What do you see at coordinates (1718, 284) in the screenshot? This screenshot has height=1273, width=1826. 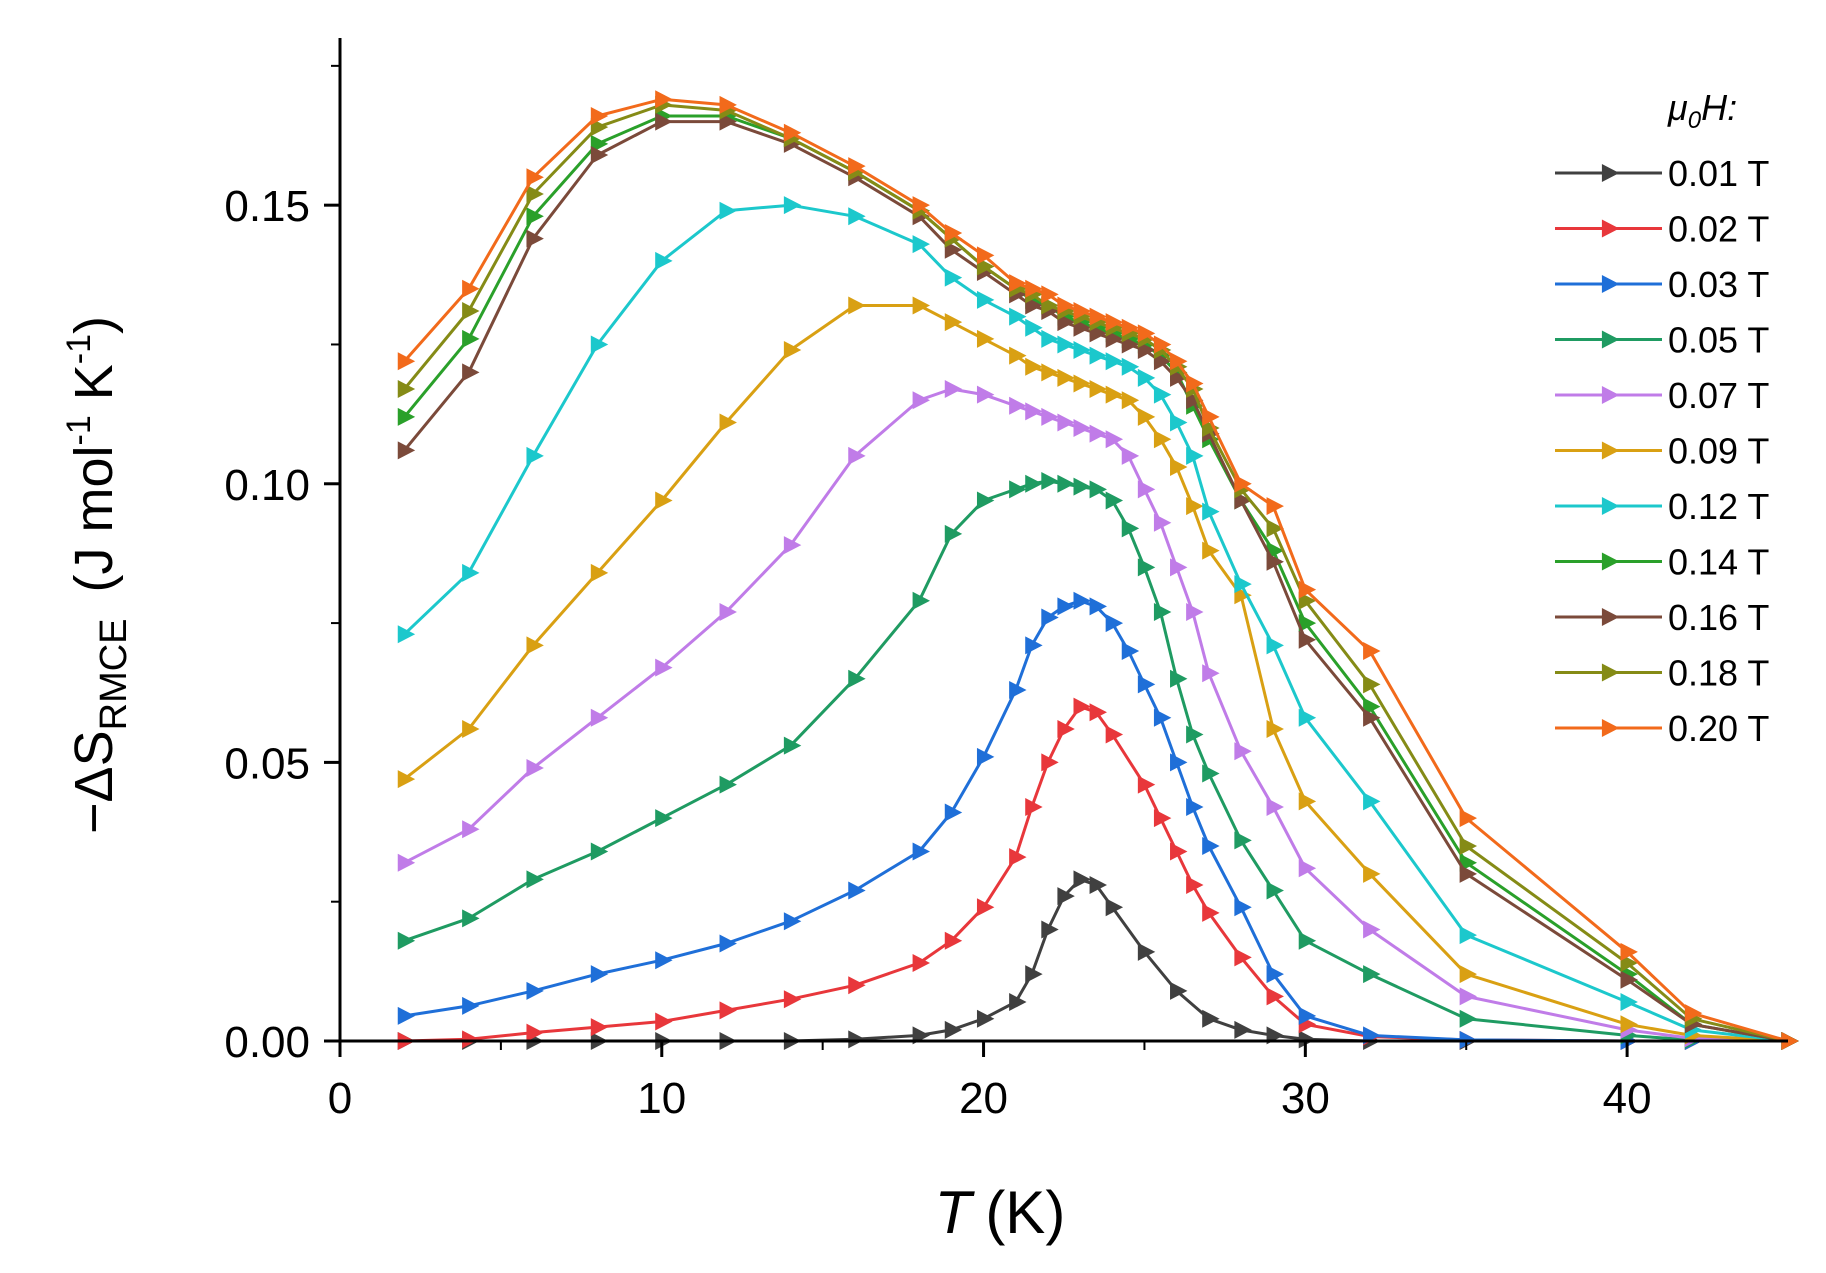 I see `legend-label: 0.03 T` at bounding box center [1718, 284].